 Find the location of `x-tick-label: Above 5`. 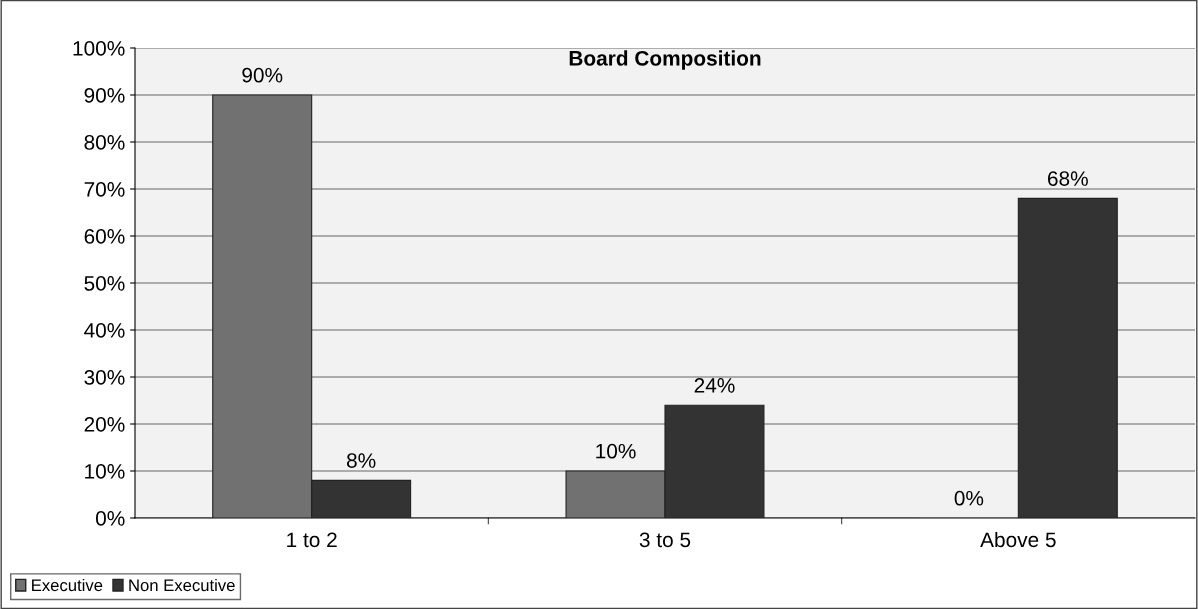

x-tick-label: Above 5 is located at coordinates (1018, 539).